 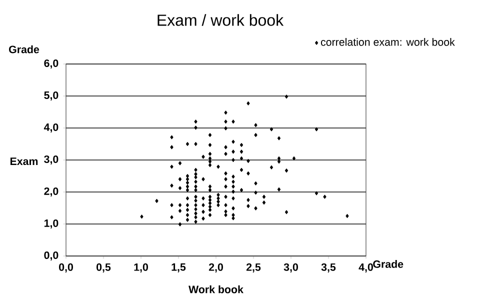 What do you see at coordinates (51, 128) in the screenshot?
I see `y-tick-label: 4,0` at bounding box center [51, 128].